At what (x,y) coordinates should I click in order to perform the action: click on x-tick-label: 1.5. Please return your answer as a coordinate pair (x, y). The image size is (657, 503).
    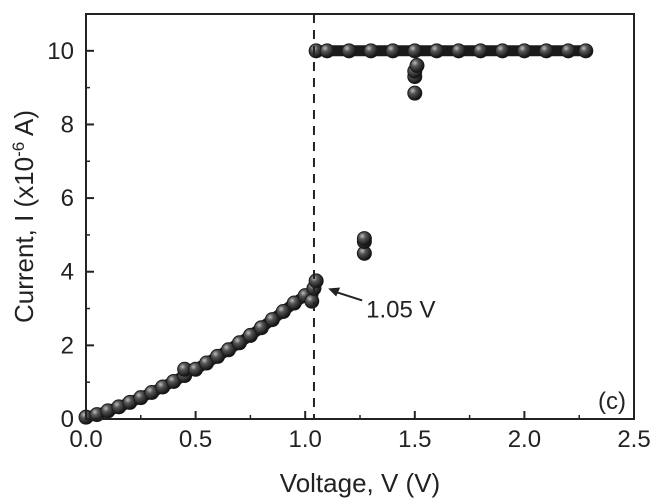
    Looking at the image, I should click on (414, 439).